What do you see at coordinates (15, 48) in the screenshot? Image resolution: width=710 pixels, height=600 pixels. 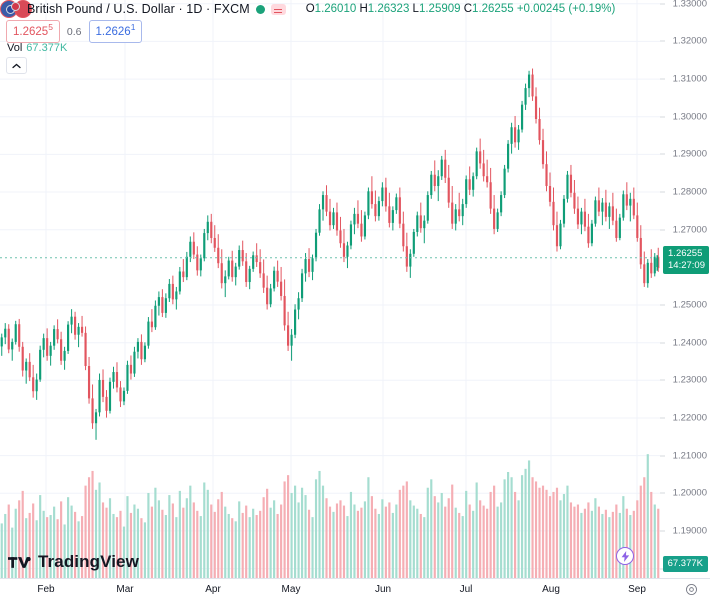 I see `volume-label: Vol` at bounding box center [15, 48].